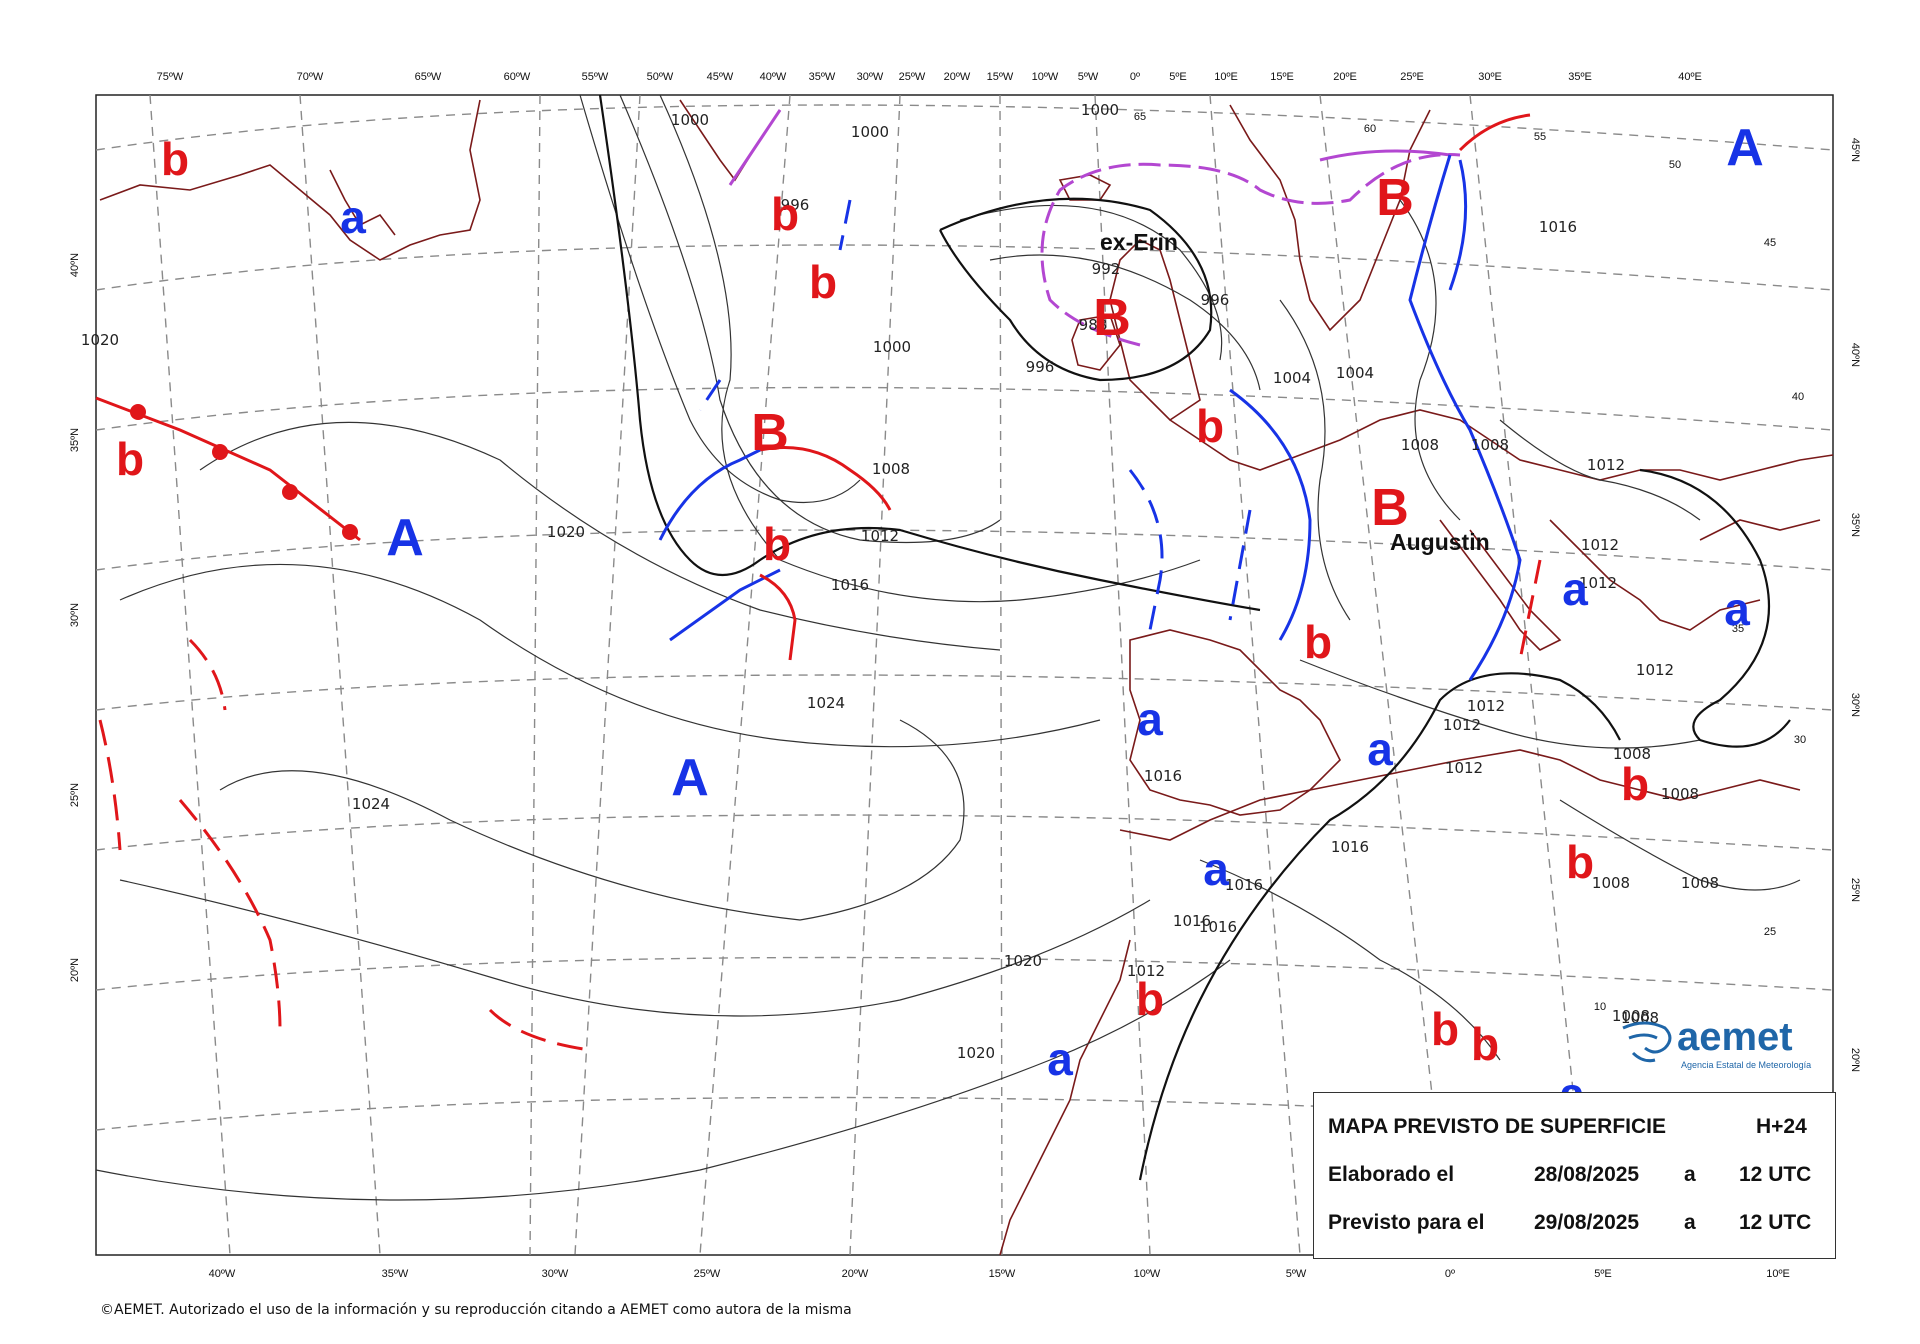 This screenshot has height=1344, width=1920. Describe the element at coordinates (1587, 1174) in the screenshot. I see `info-elaborated-date: 28/08/2025` at that location.